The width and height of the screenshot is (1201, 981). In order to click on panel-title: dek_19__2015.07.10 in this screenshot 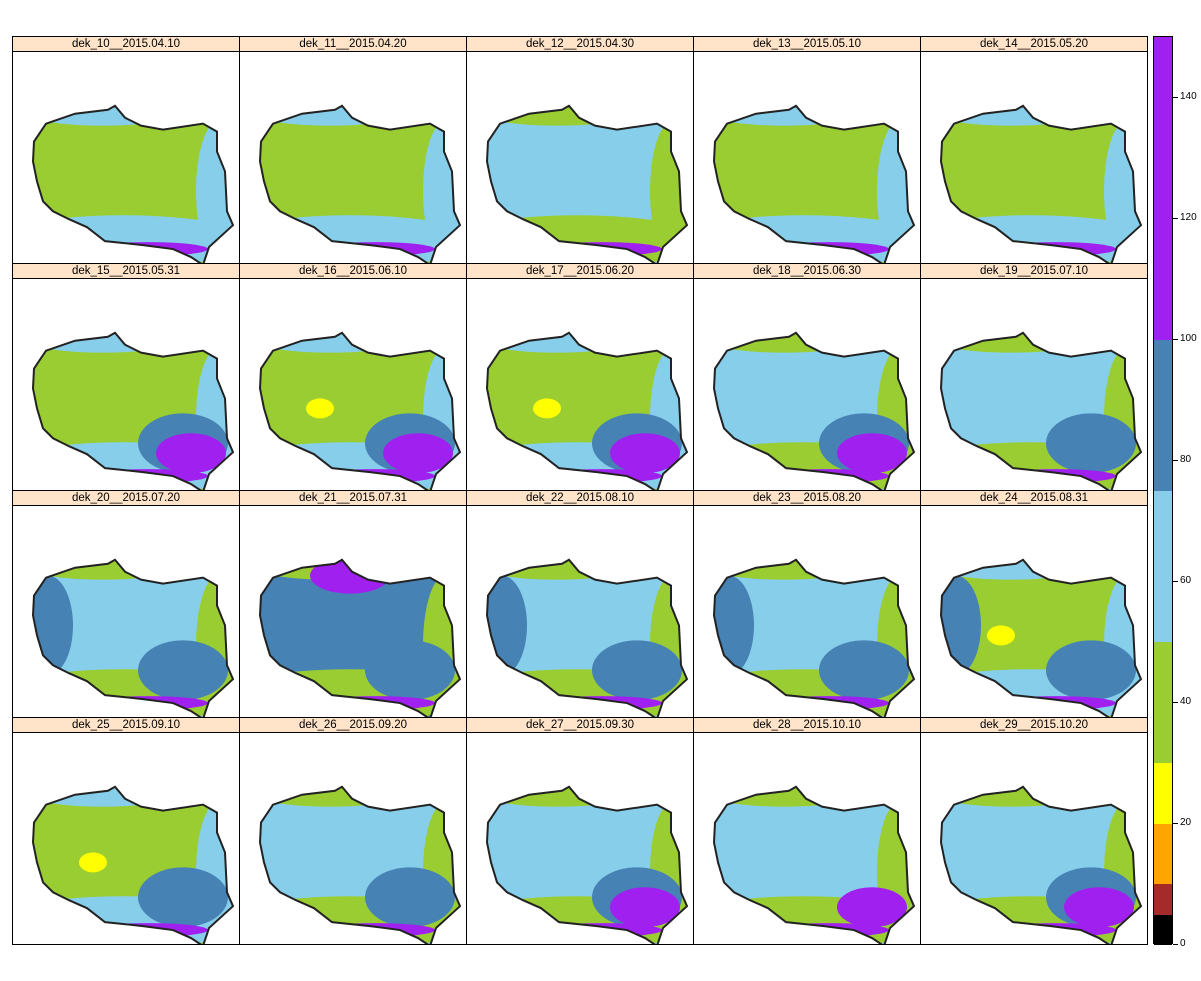, I will do `click(1034, 271)`.